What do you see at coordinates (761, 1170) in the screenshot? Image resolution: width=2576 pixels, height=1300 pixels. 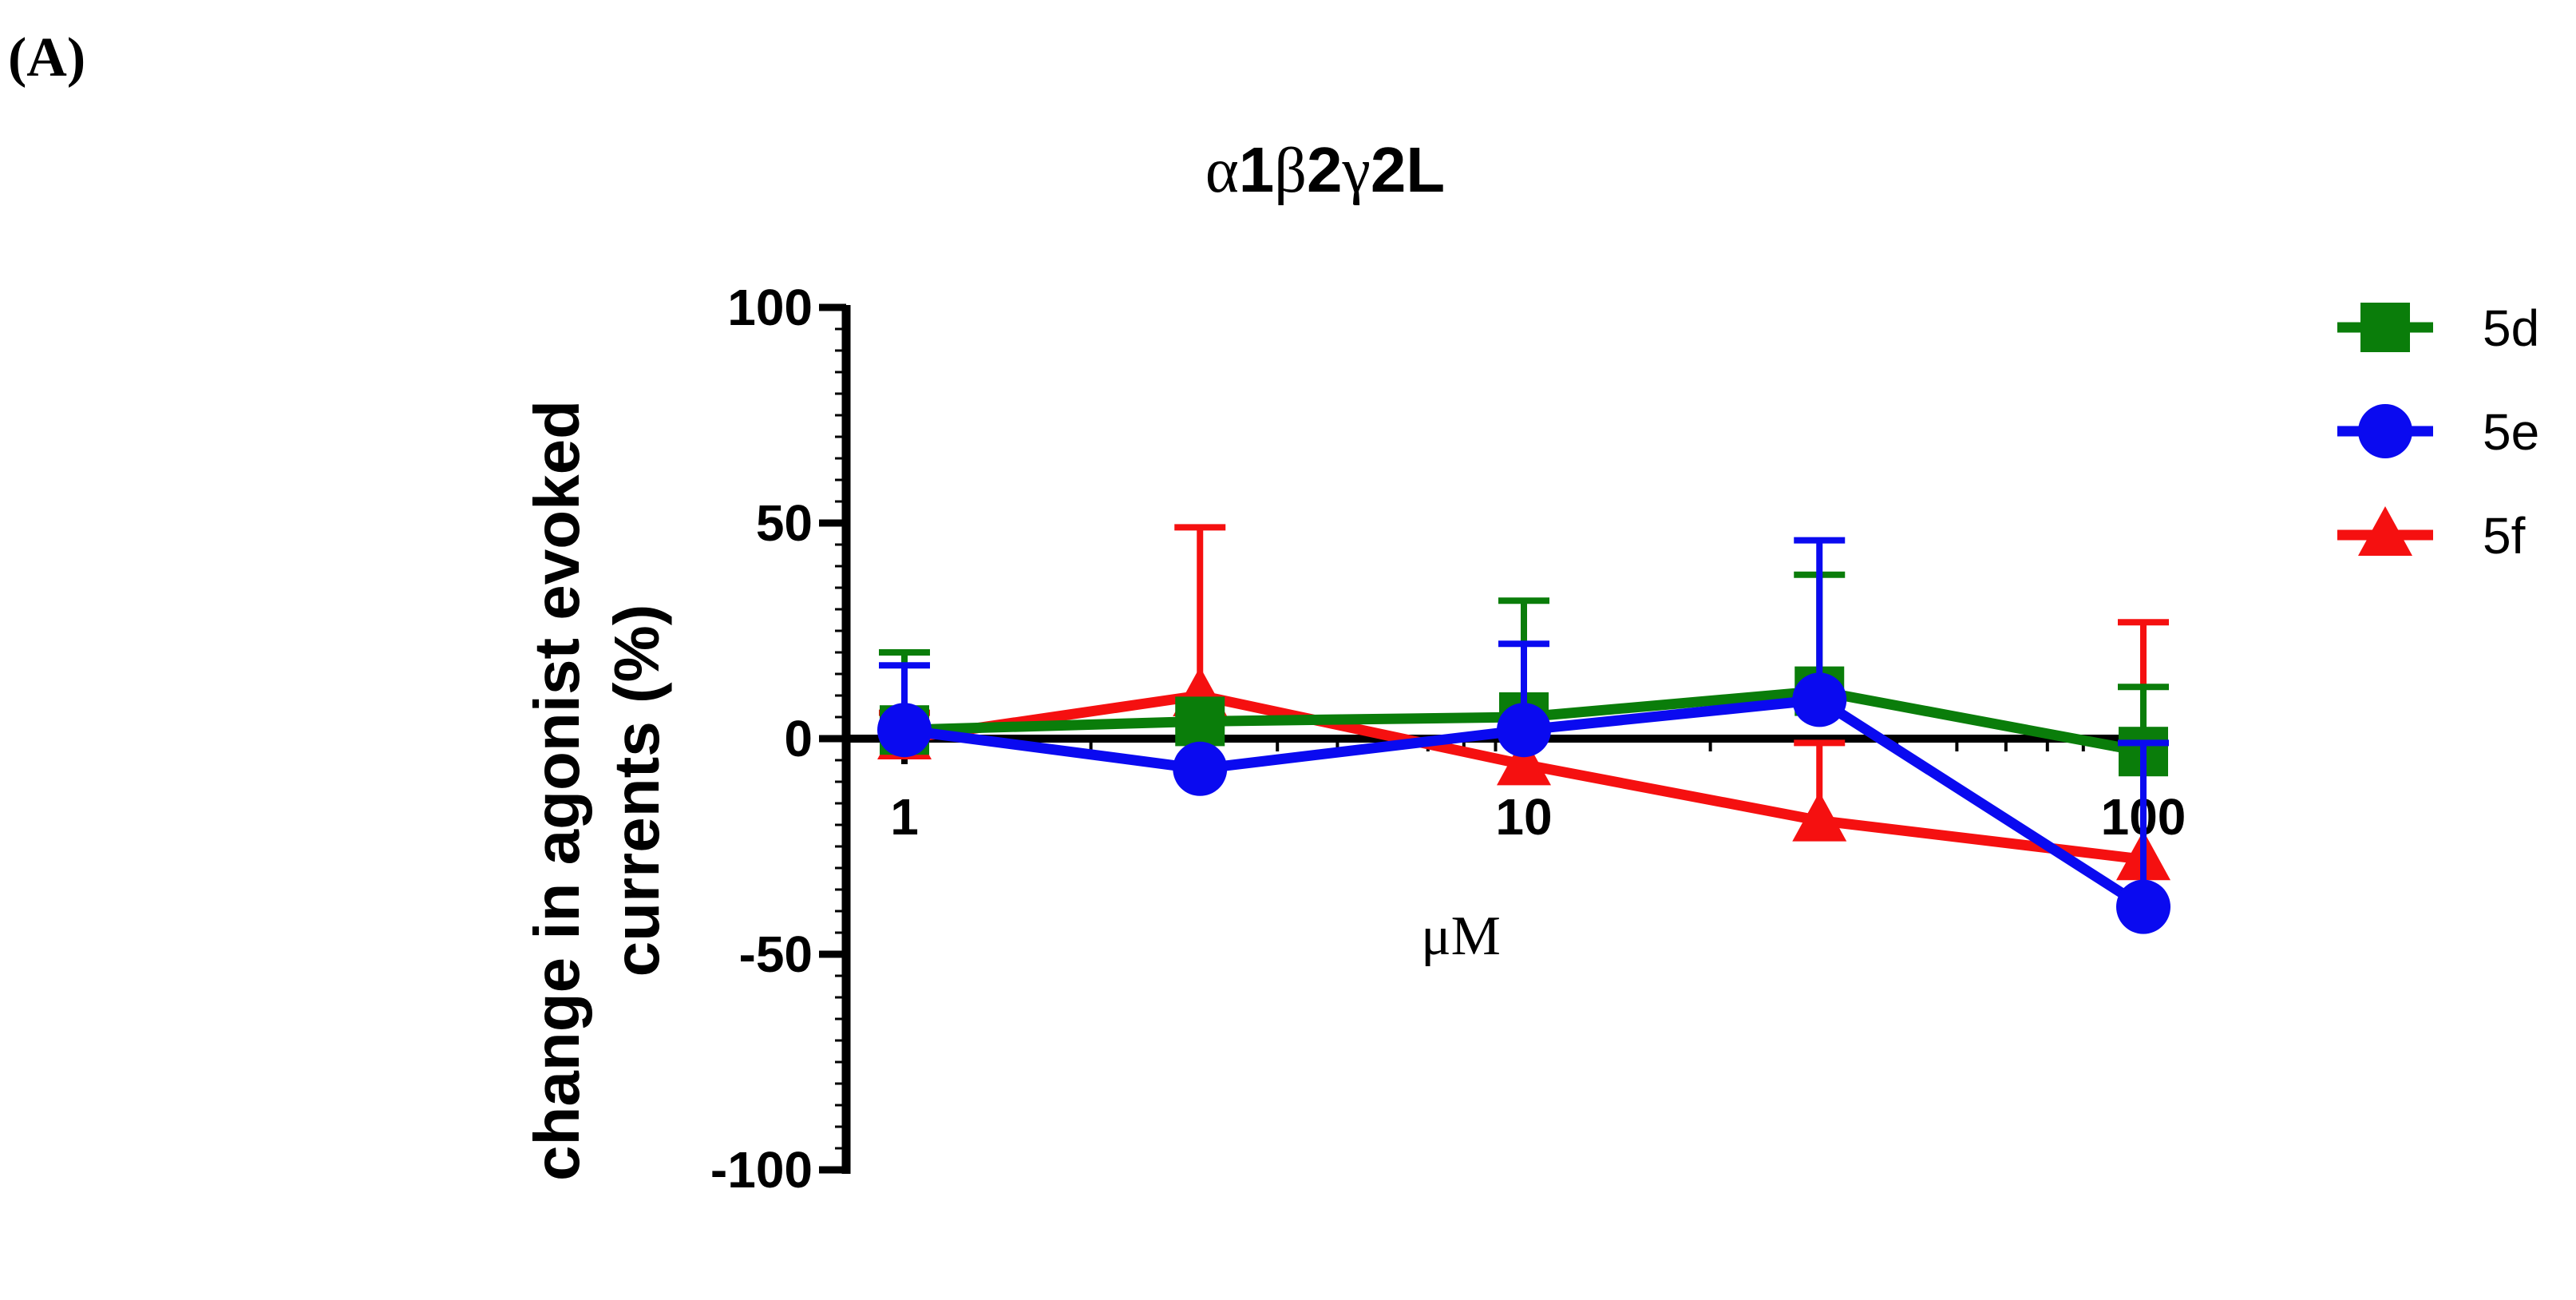 I see `y-tick-label: -100` at bounding box center [761, 1170].